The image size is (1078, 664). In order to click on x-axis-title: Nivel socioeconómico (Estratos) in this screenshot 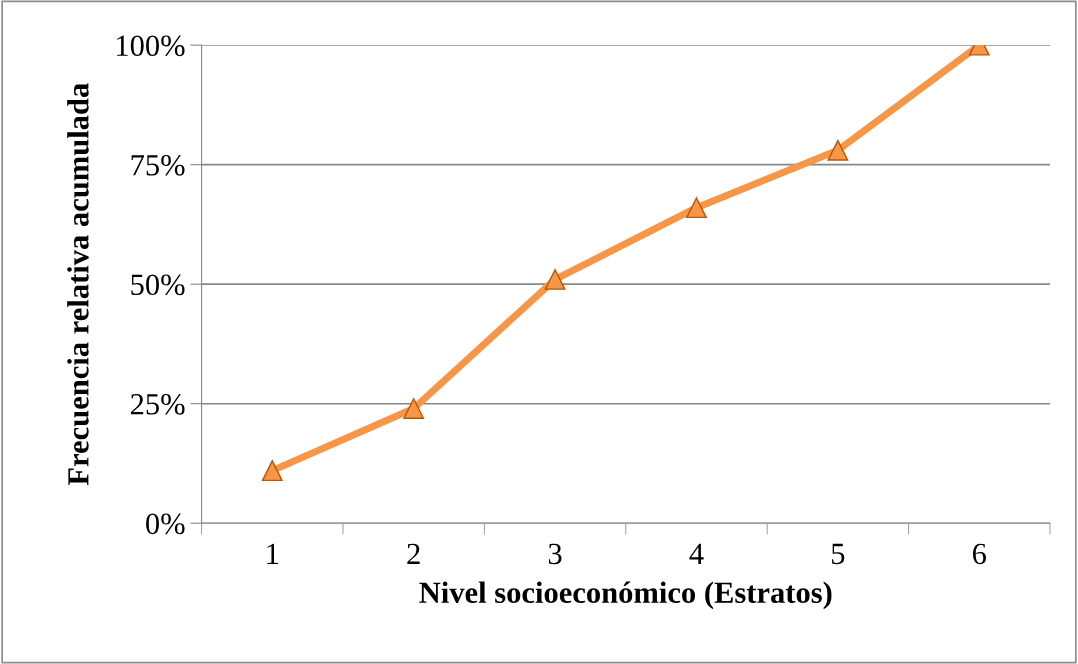, I will do `click(625, 595)`.